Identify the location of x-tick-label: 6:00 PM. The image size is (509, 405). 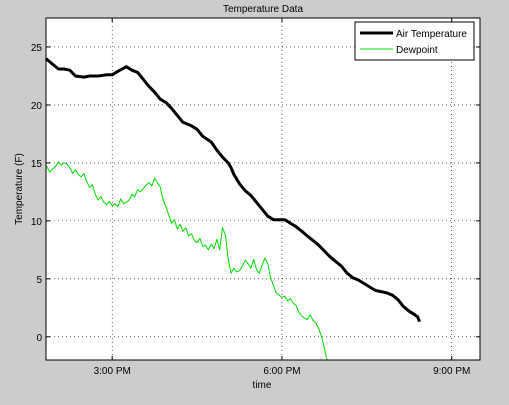
(281, 371).